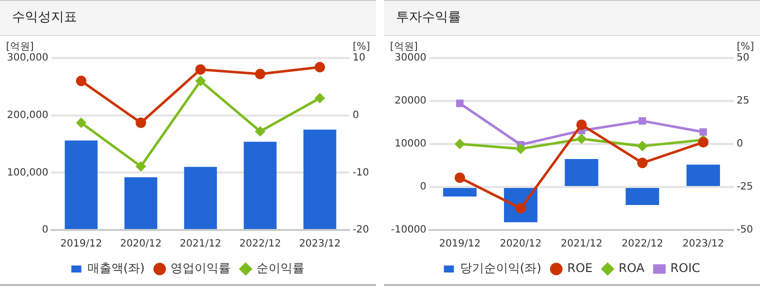  What do you see at coordinates (745, 230) in the screenshot?
I see `y2-tick-label: -50` at bounding box center [745, 230].